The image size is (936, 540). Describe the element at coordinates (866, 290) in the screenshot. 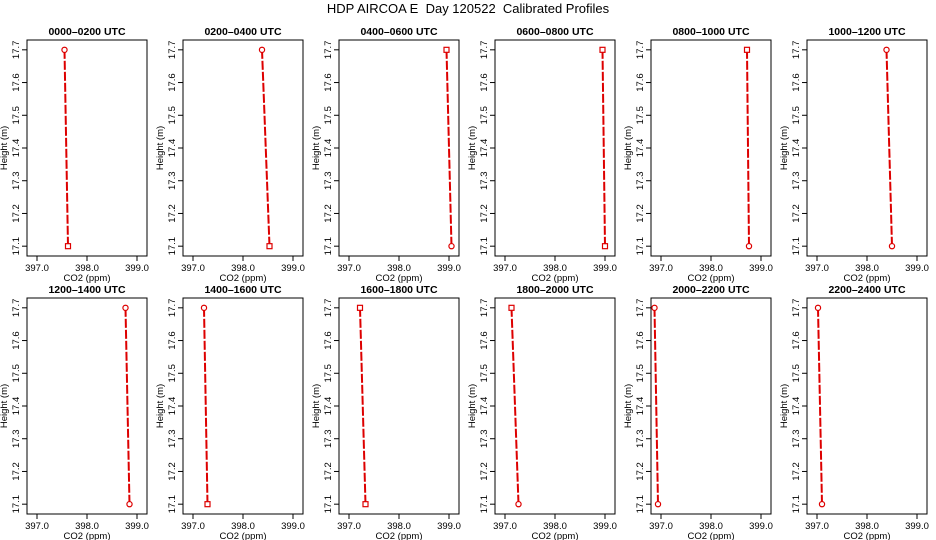

I see `panel-title: 2200–2400 UTC` at that location.